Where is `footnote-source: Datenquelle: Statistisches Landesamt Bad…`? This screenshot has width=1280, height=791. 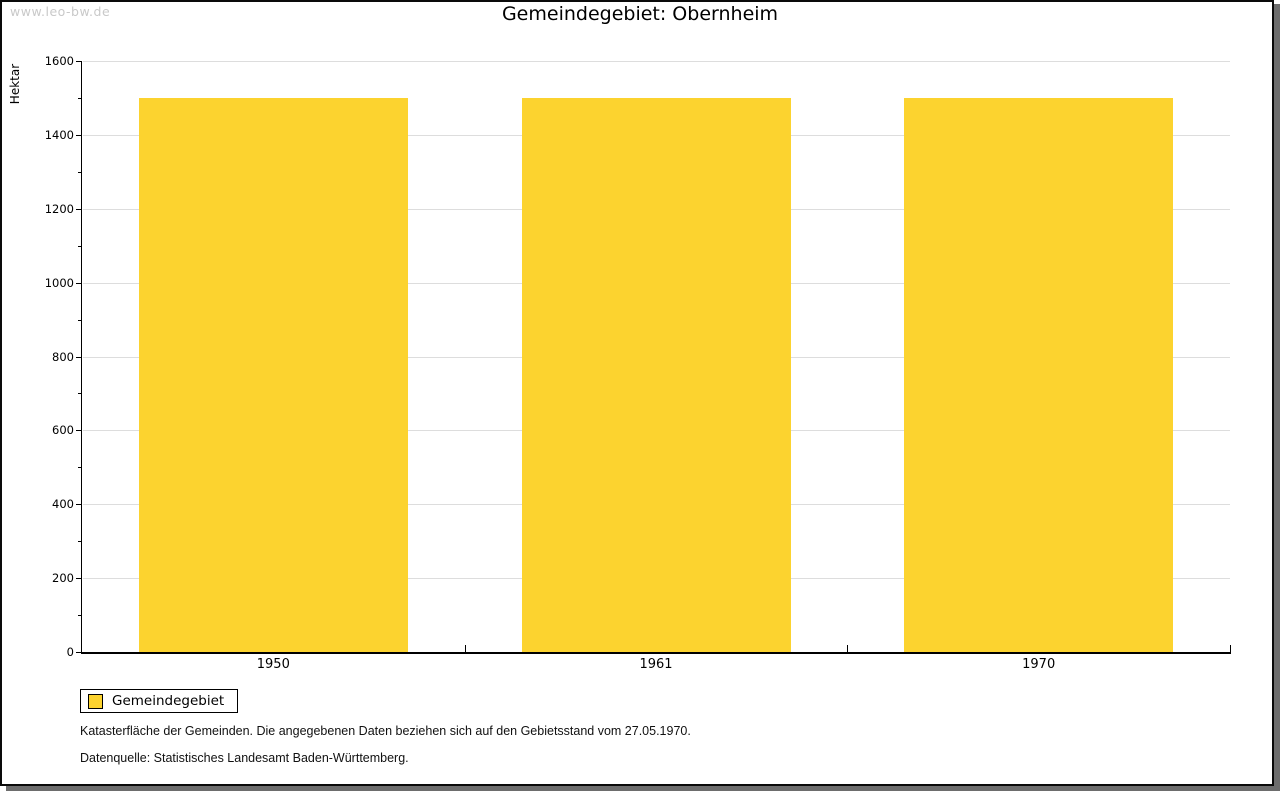
footnote-source: Datenquelle: Statistisches Landesamt Bad… is located at coordinates (244, 758).